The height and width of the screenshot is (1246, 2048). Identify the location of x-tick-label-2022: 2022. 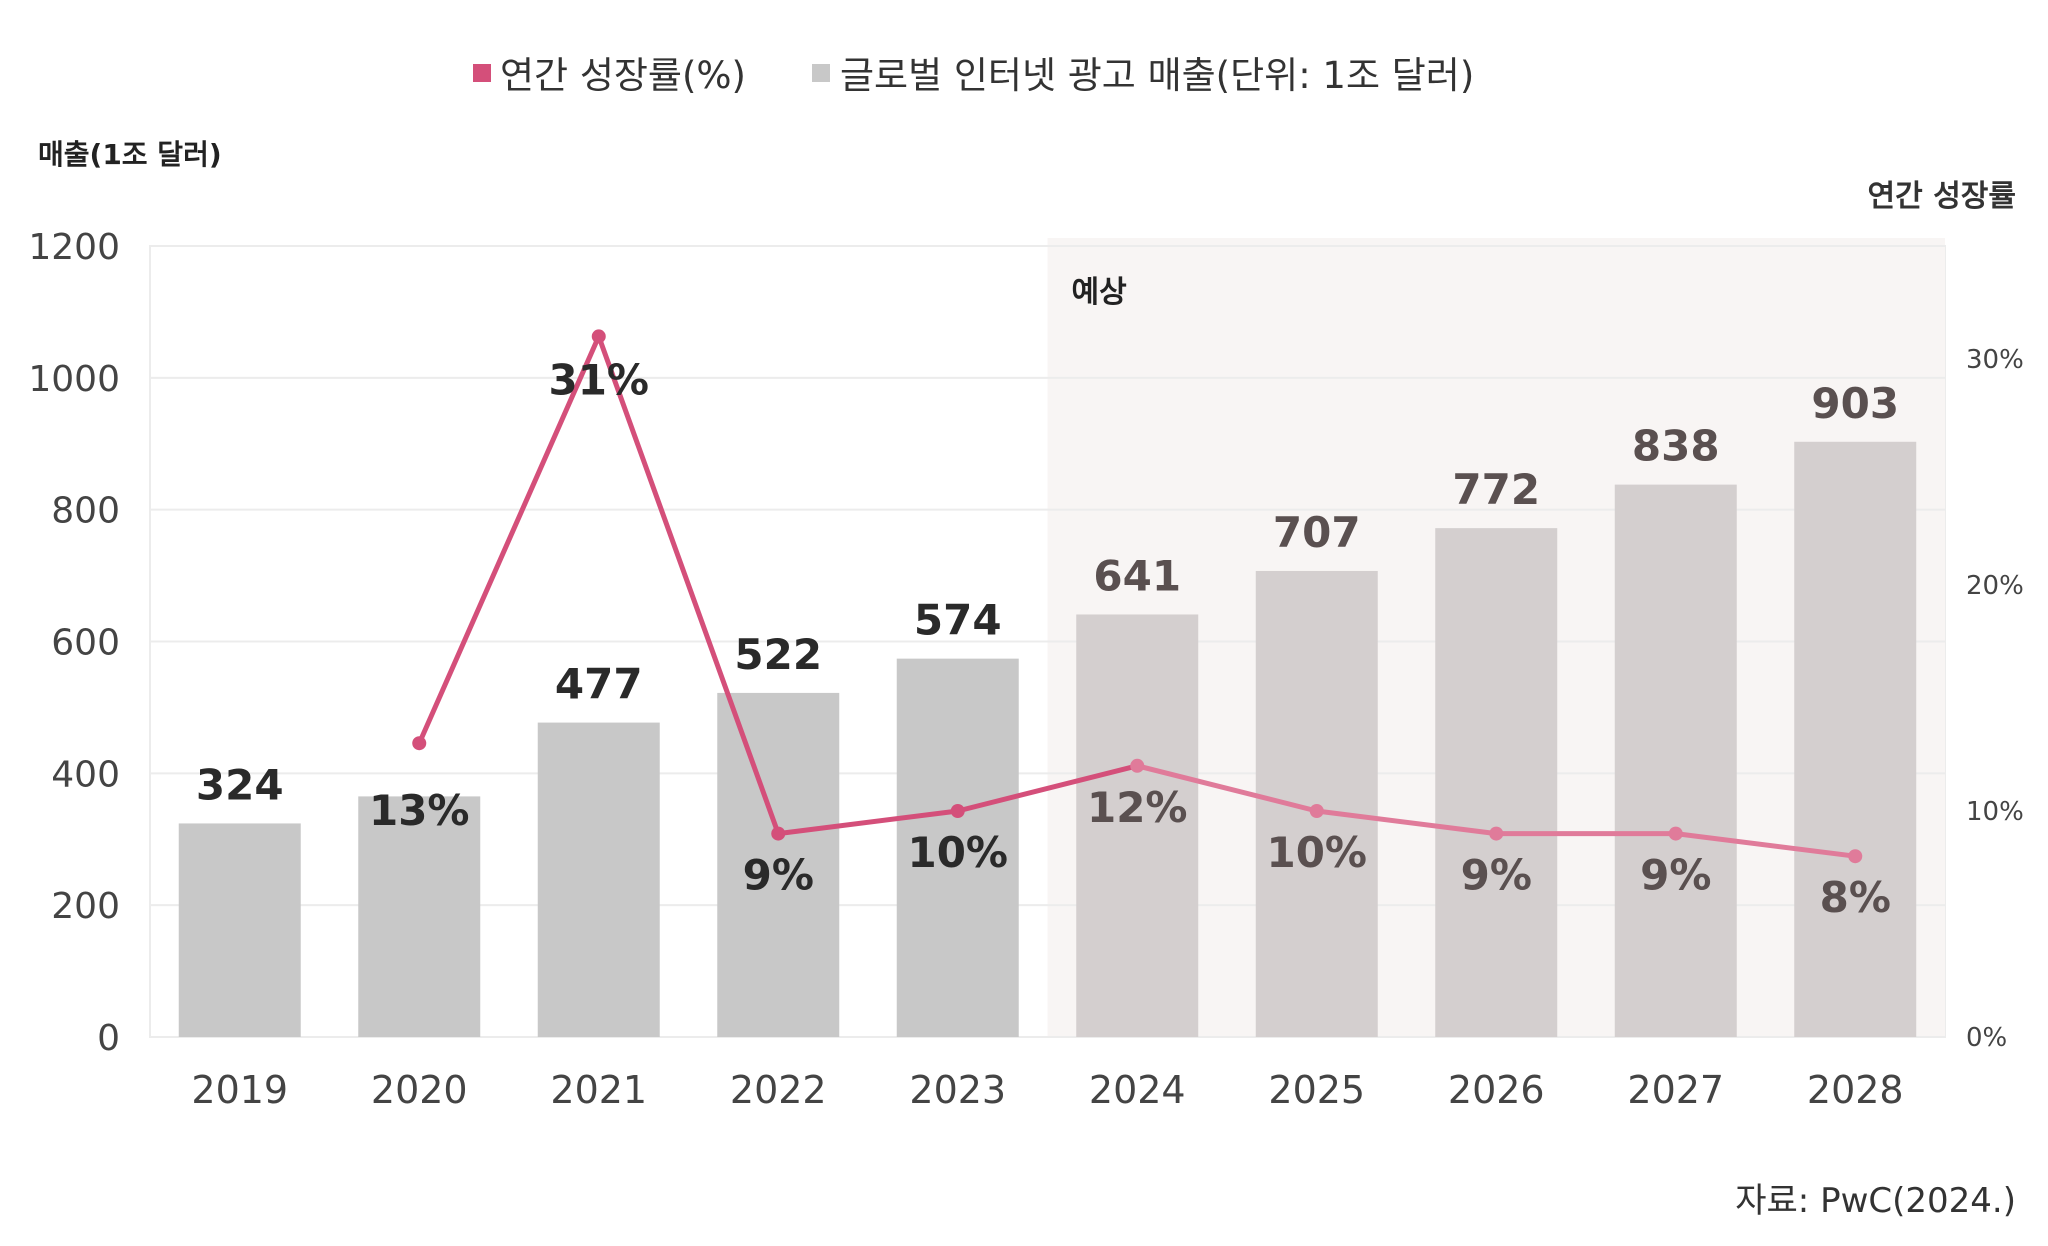
(778, 1090).